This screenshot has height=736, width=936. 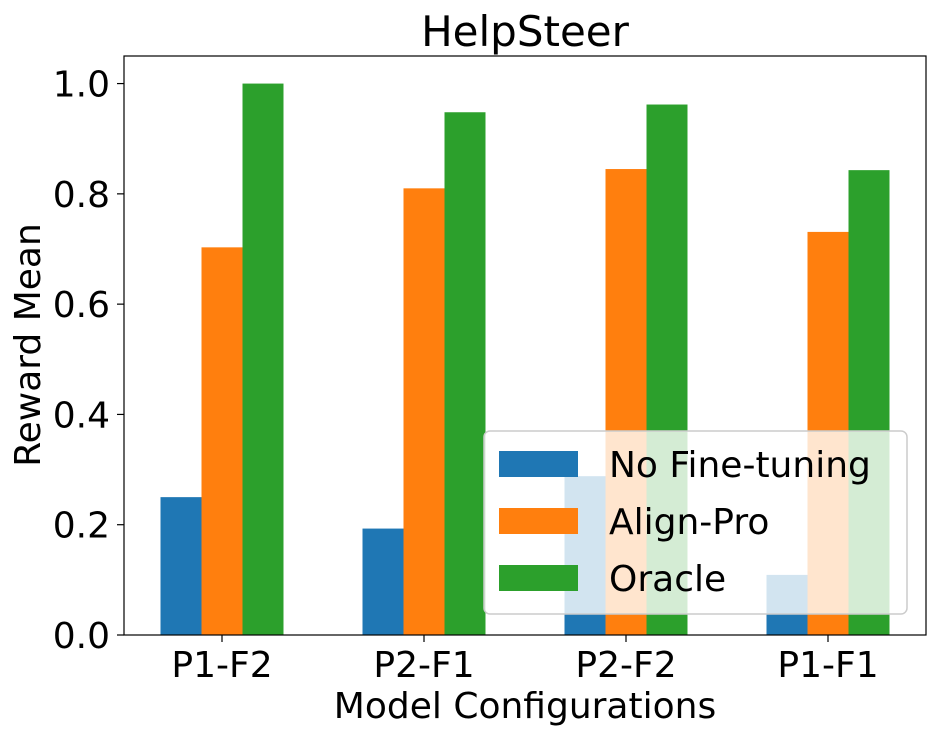 I want to click on y-tick-label: 0.2, so click(x=81, y=526).